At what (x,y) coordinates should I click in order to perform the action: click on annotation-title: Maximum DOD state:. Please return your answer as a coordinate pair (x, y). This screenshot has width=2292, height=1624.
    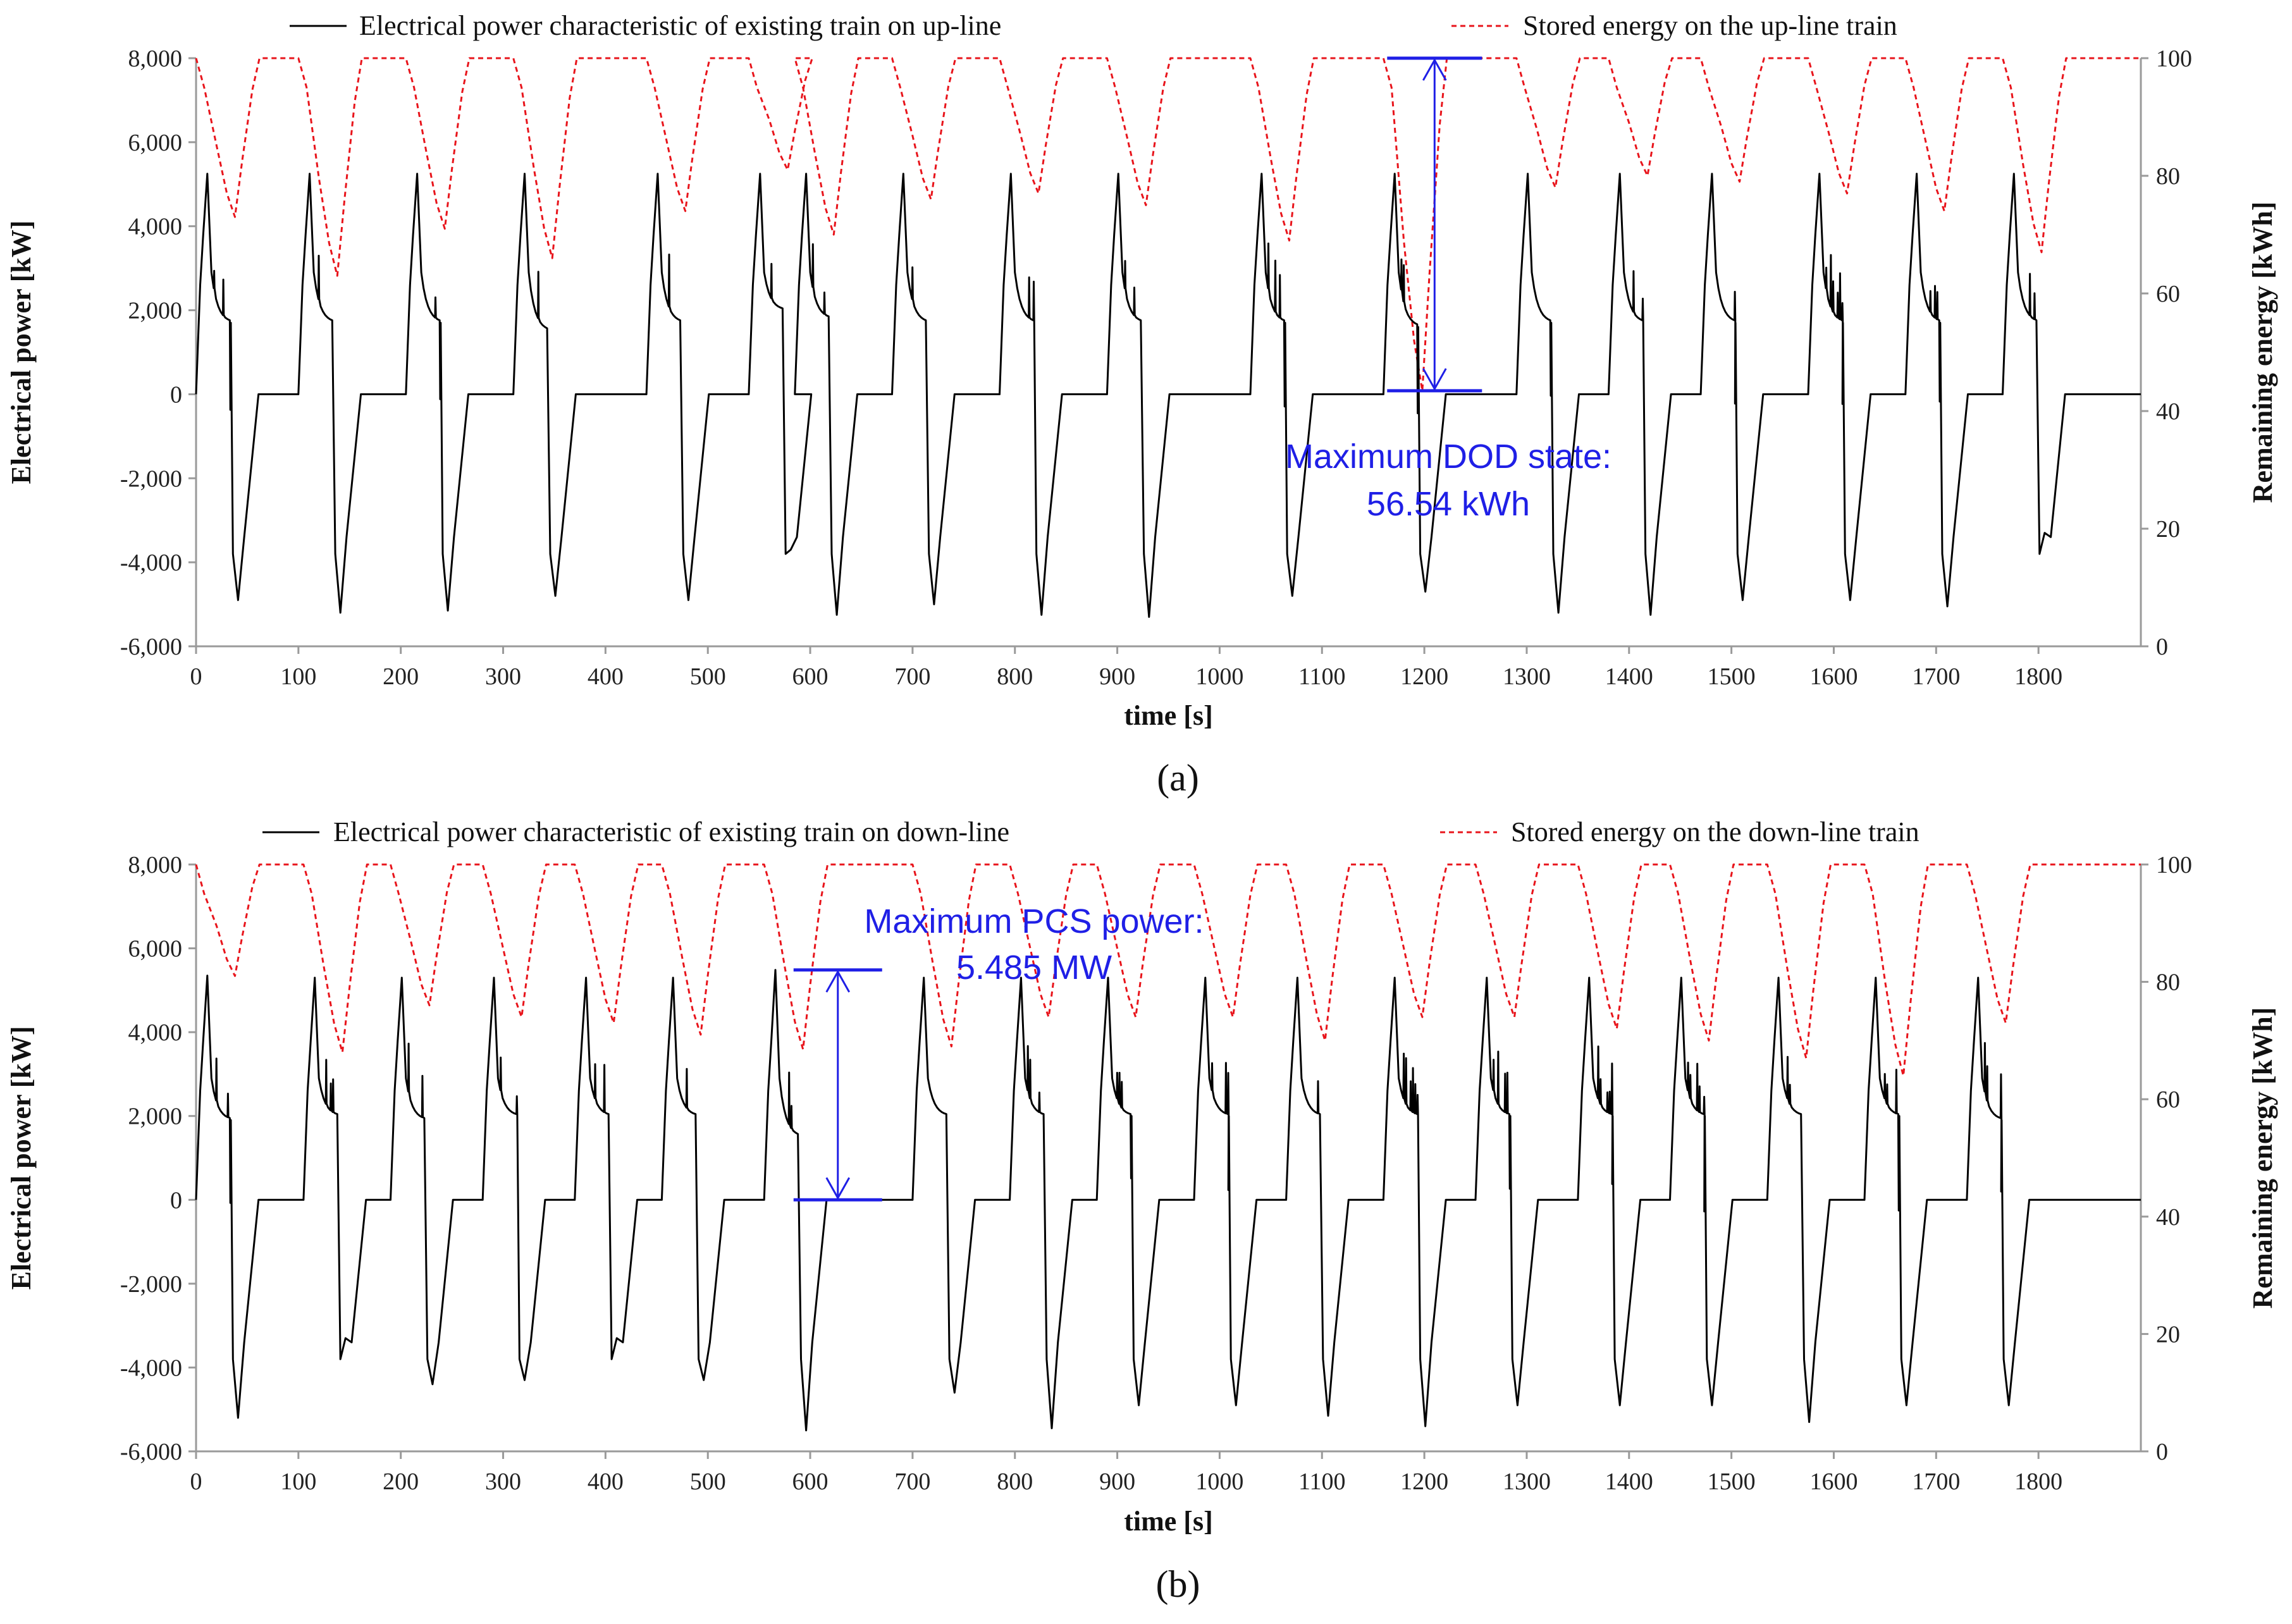
    Looking at the image, I should click on (1448, 457).